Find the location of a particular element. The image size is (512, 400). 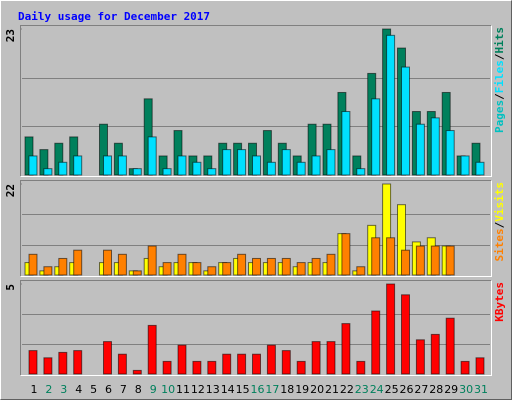

x-tick-label: 12 is located at coordinates (198, 389).